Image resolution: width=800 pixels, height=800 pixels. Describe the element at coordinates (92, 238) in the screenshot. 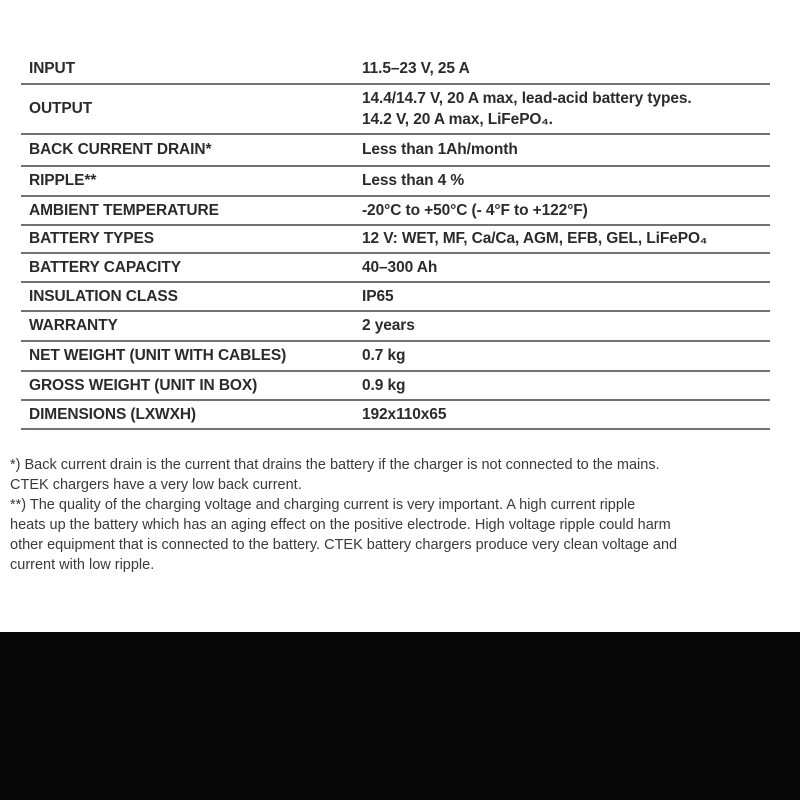

I see `spec-label: BATTERY TYPES` at that location.